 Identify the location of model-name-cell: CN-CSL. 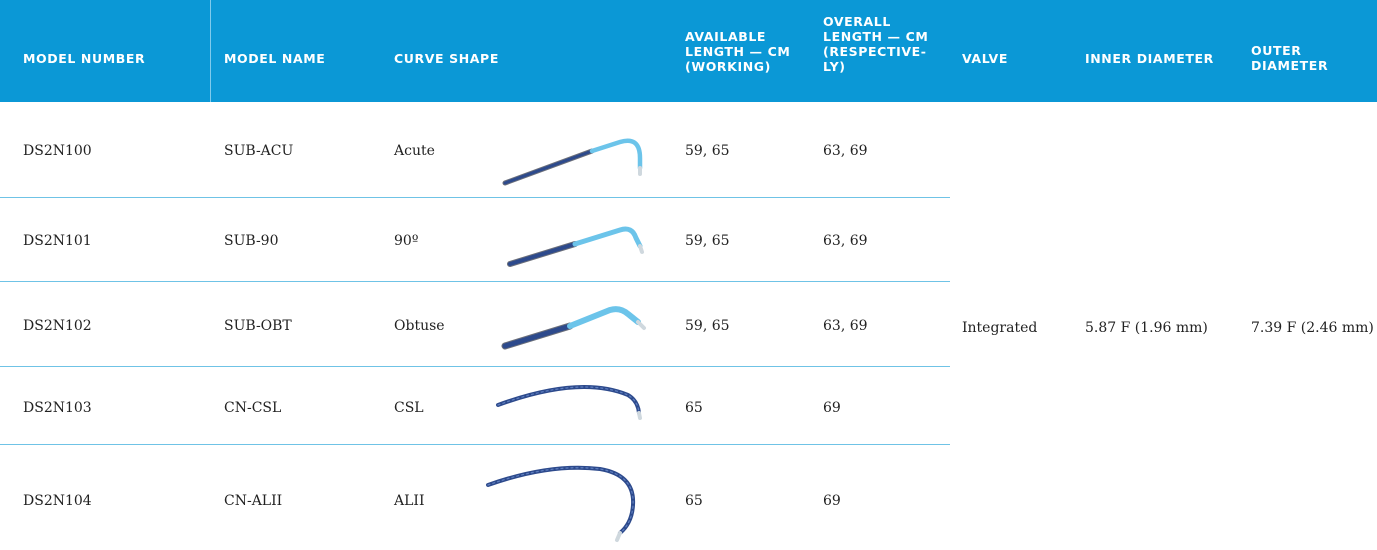
(253, 408).